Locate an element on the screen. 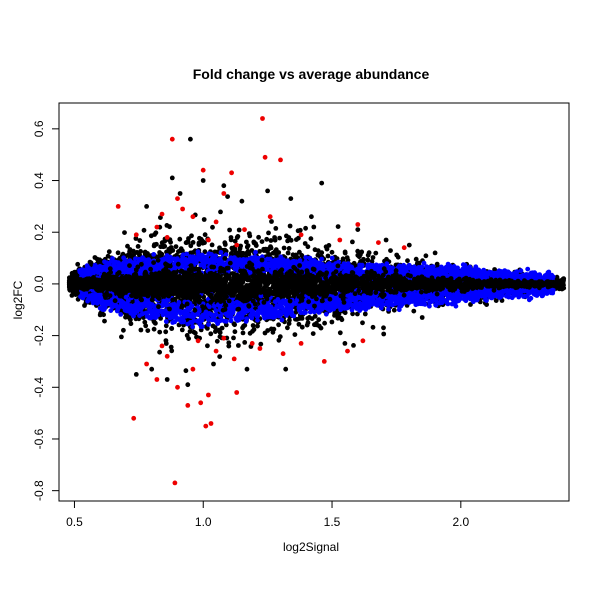  y-axis-label: log2FC is located at coordinates (18, 299).